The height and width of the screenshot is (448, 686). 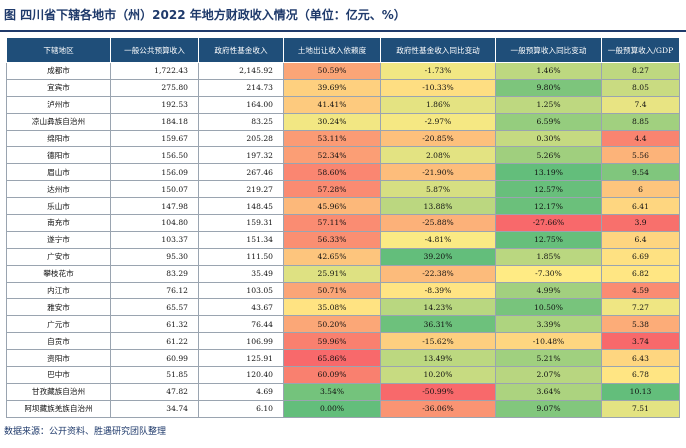 I want to click on cell-budget-yoy: 9.80%, so click(x=548, y=87).